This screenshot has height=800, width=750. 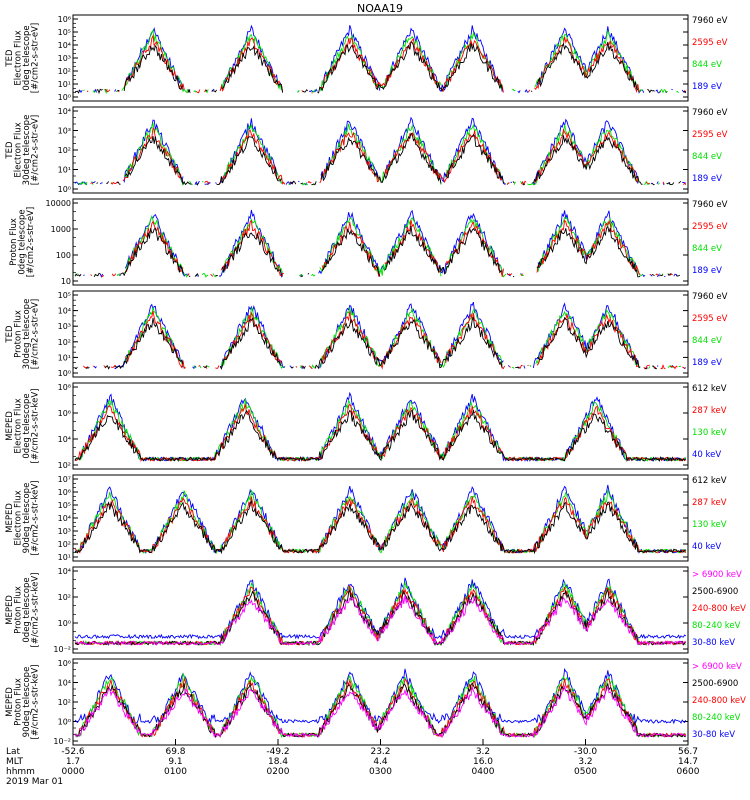 I want to click on x-tick-label: 0600, so click(x=688, y=772).